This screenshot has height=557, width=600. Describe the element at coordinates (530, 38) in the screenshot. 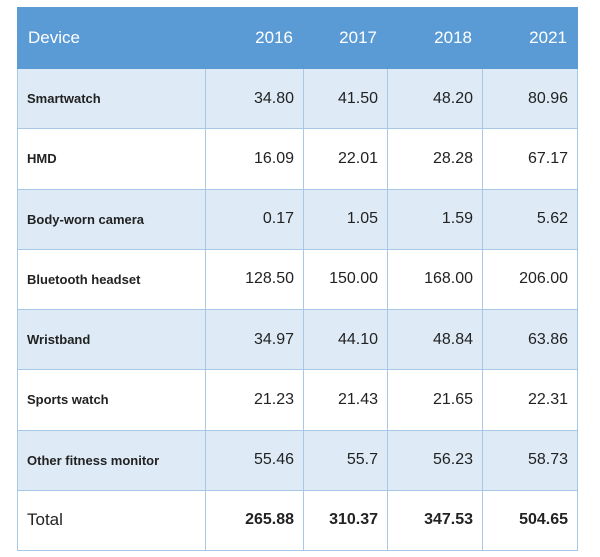

I see `header-2021: 2021` at that location.